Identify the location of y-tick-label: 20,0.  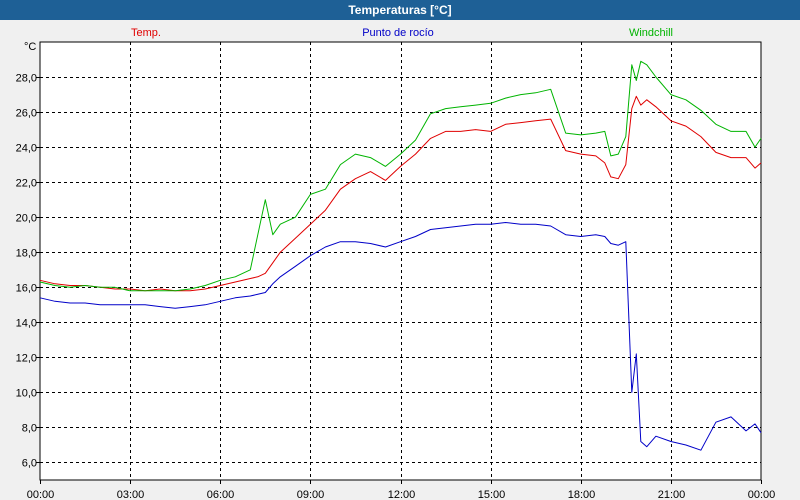
(26, 219).